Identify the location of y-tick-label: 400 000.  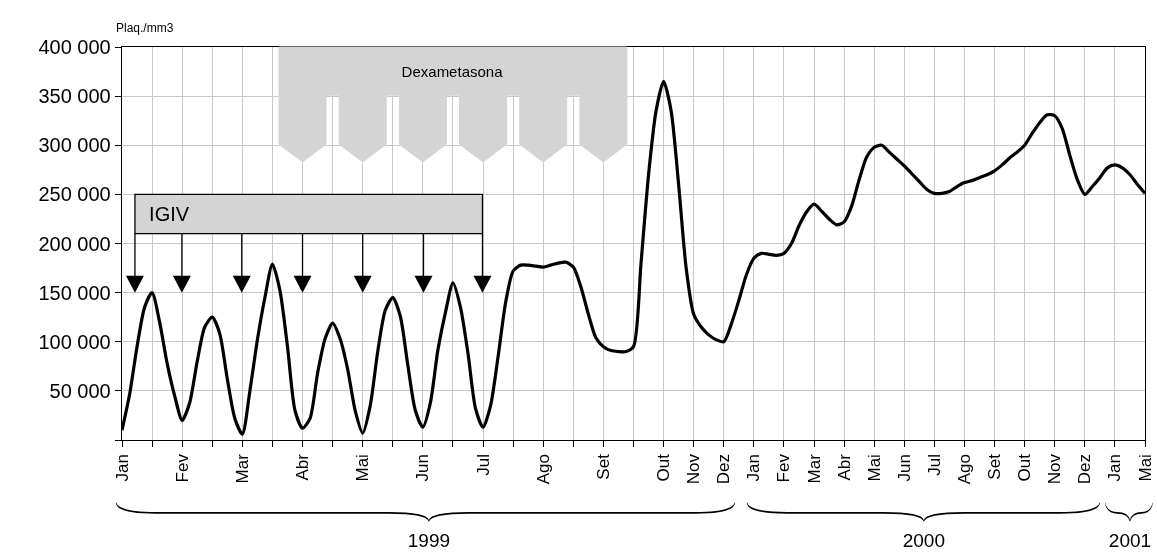
(74, 47).